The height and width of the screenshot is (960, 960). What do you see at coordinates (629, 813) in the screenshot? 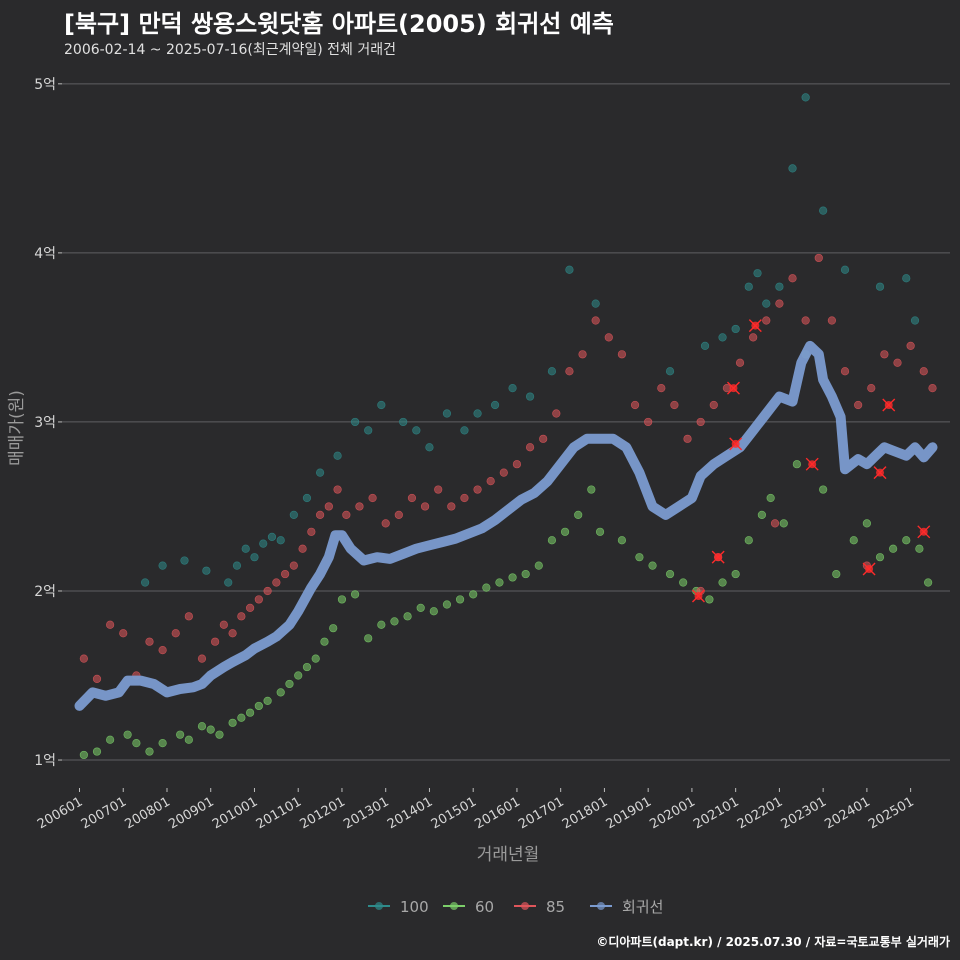
I see `x-tick-label: 201901` at bounding box center [629, 813].